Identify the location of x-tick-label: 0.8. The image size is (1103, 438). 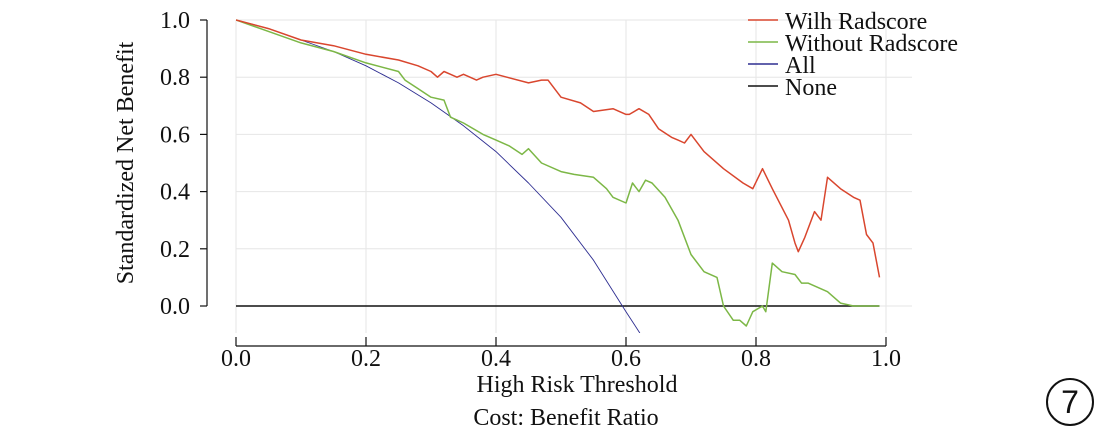
(756, 359).